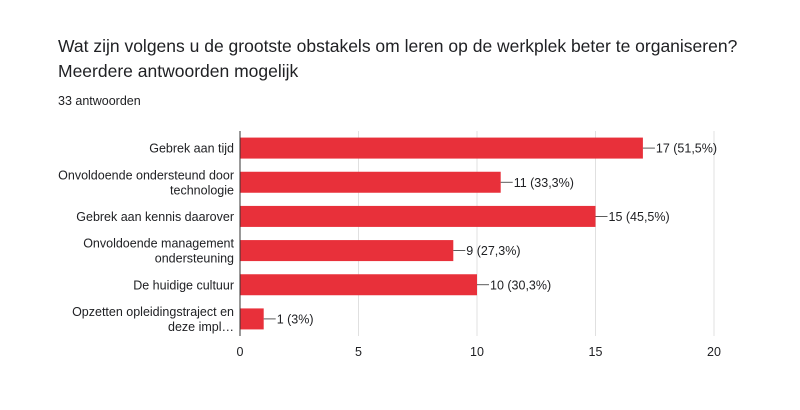 This screenshot has height=410, width=800. Describe the element at coordinates (686, 149) in the screenshot. I see `data-label: 17 (51,5%)` at that location.